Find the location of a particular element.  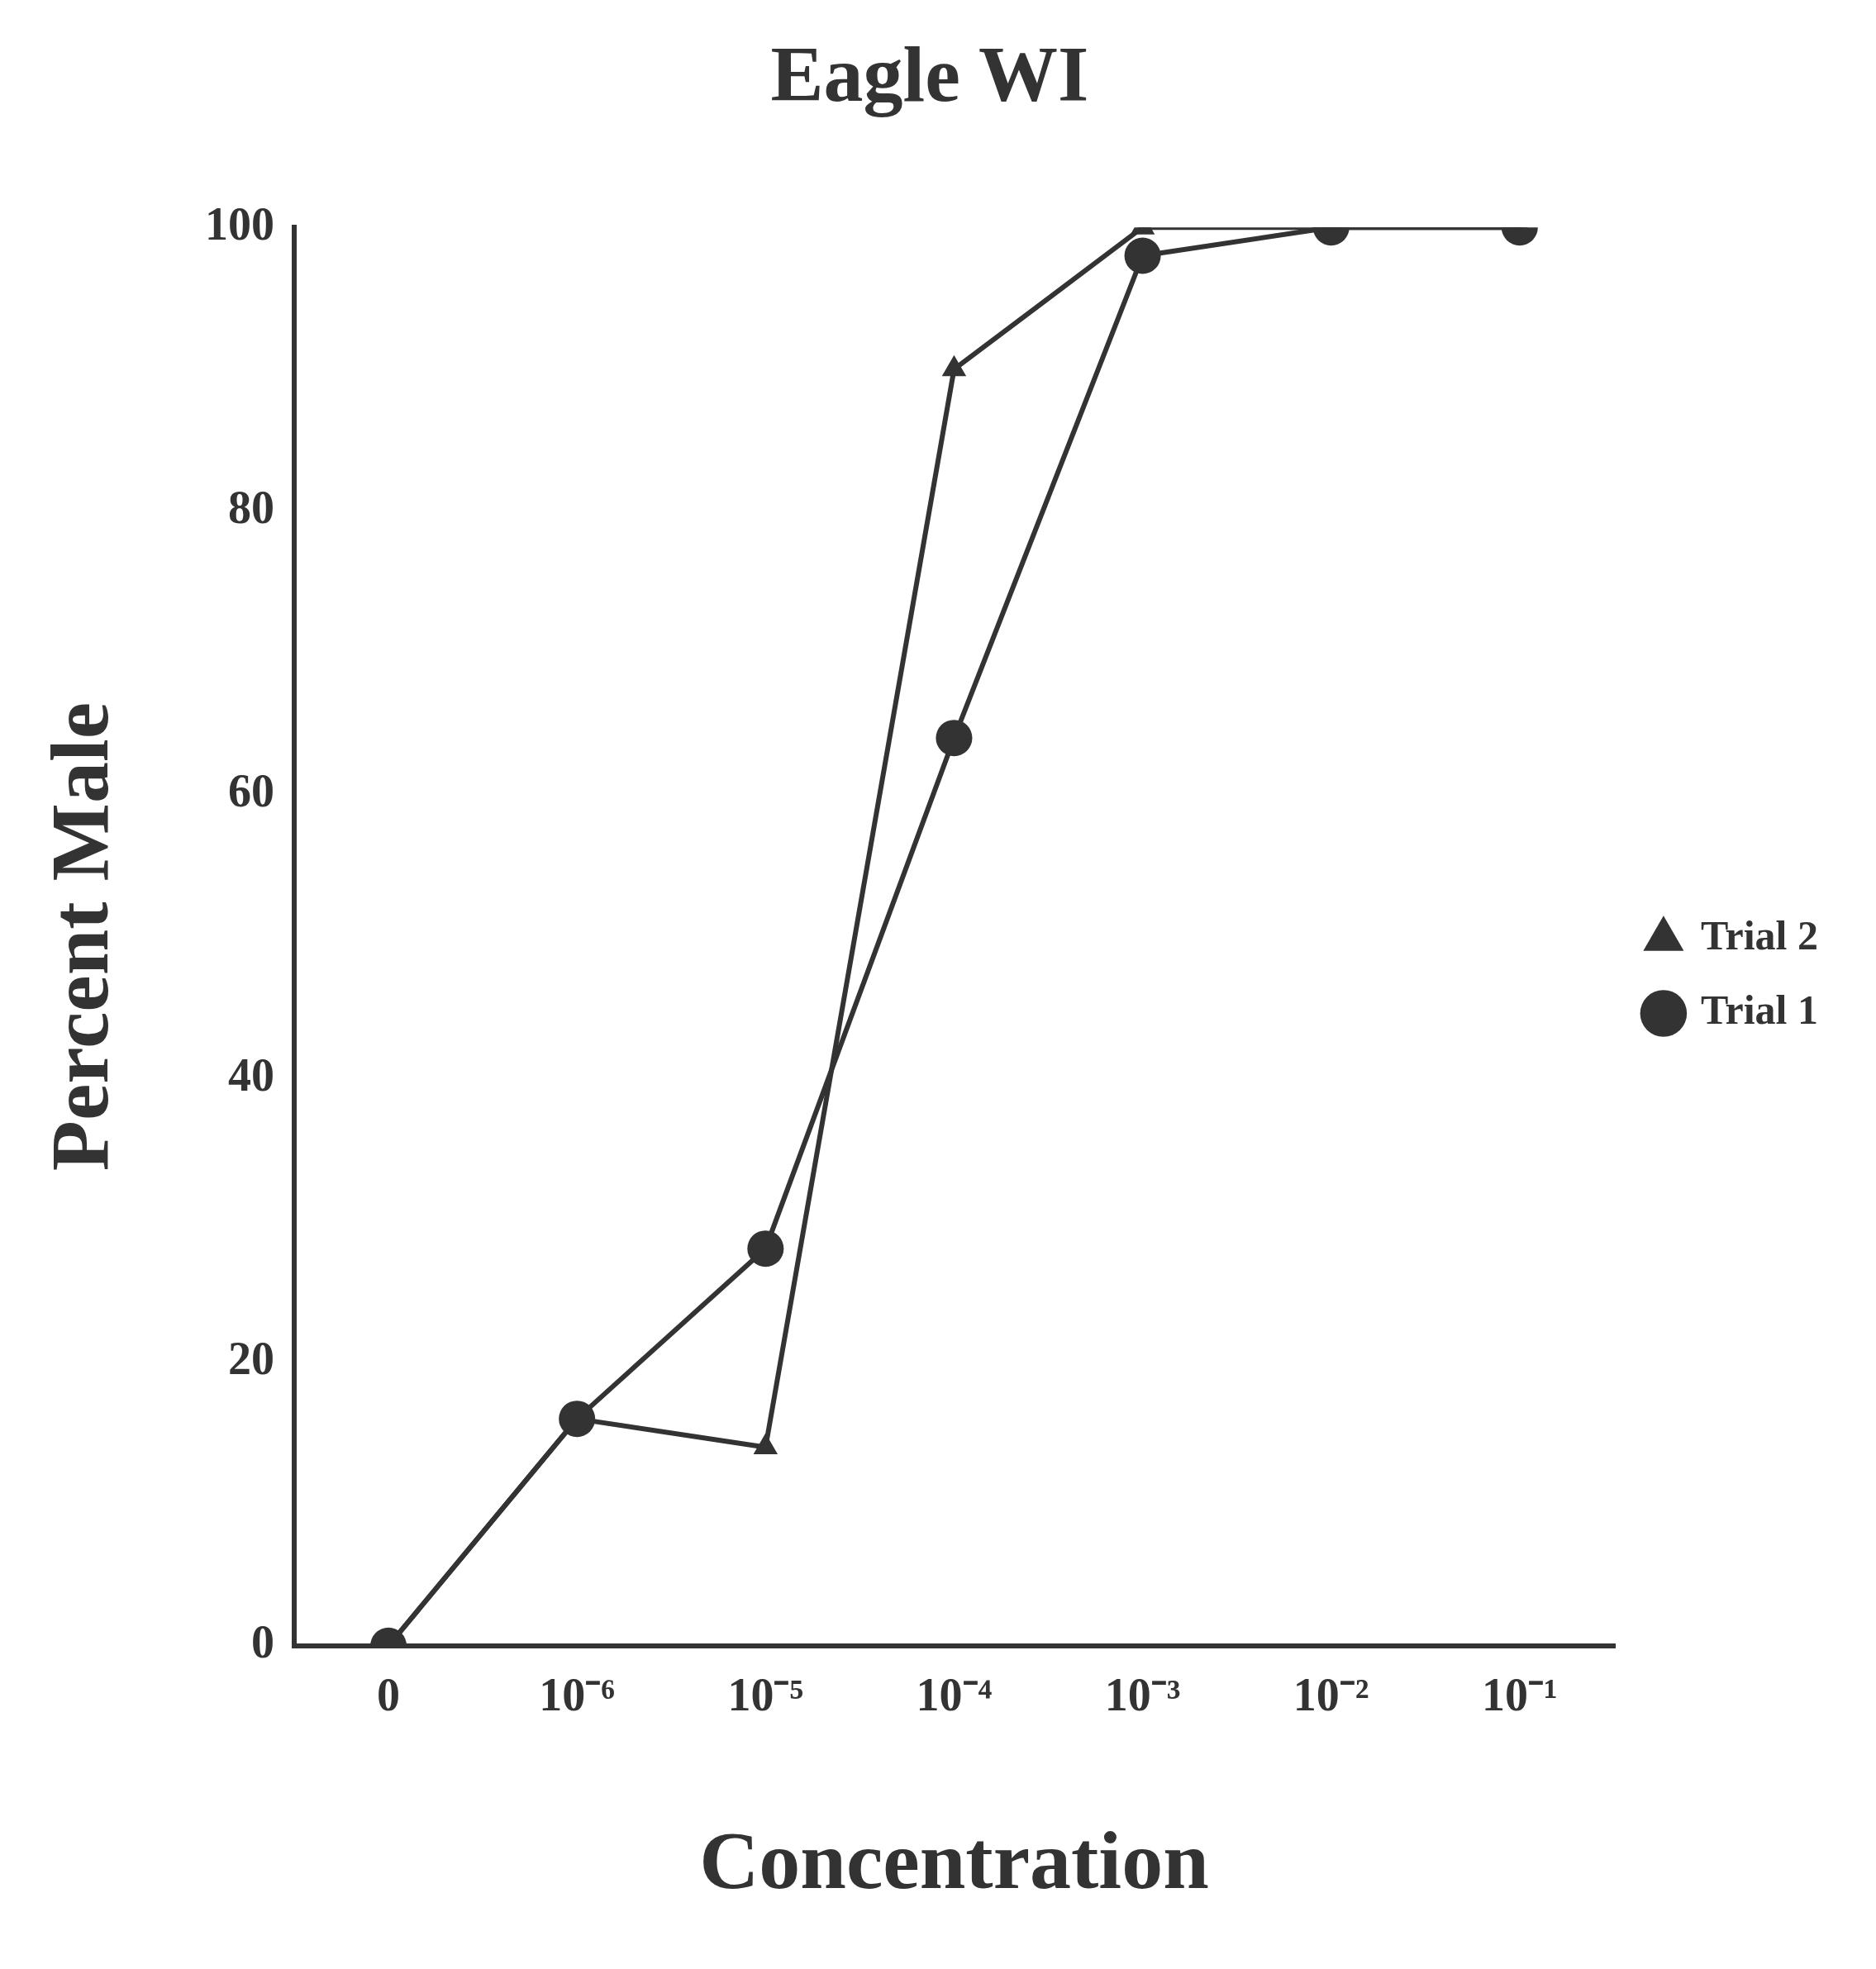

y-tick-label: 0 is located at coordinates (263, 1642).